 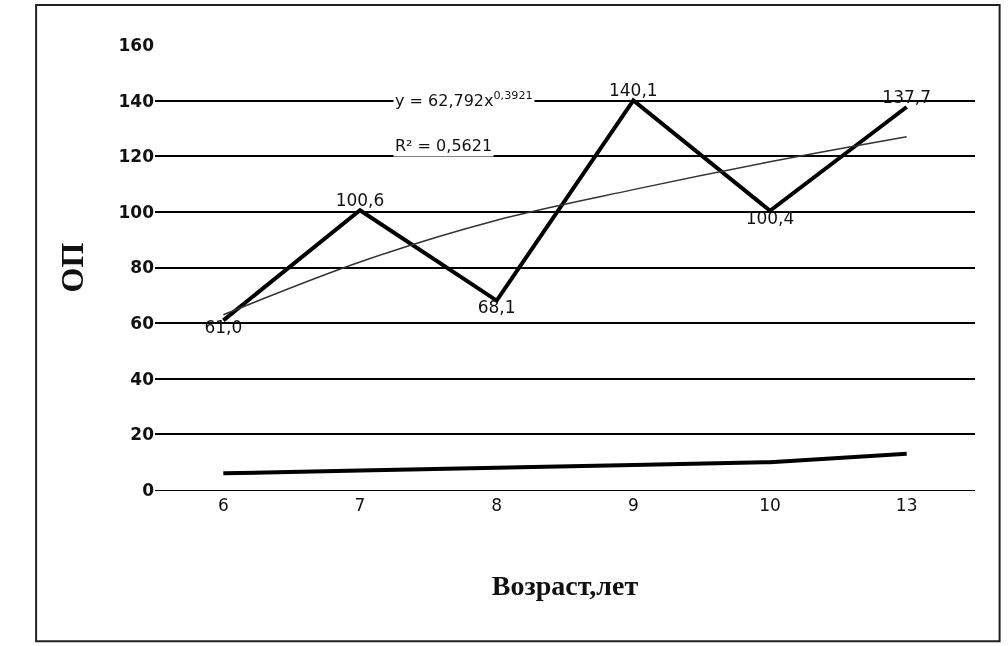 I want to click on y-tick-label: 140, so click(x=136, y=100).